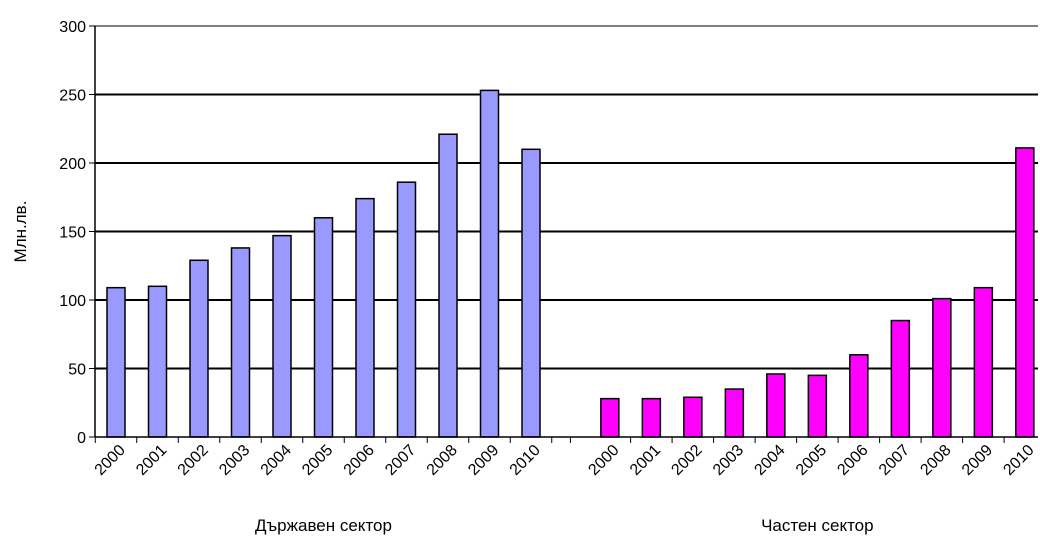 This screenshot has width=1040, height=538. What do you see at coordinates (406, 309) in the screenshot?
I see `bar-state-2007` at bounding box center [406, 309].